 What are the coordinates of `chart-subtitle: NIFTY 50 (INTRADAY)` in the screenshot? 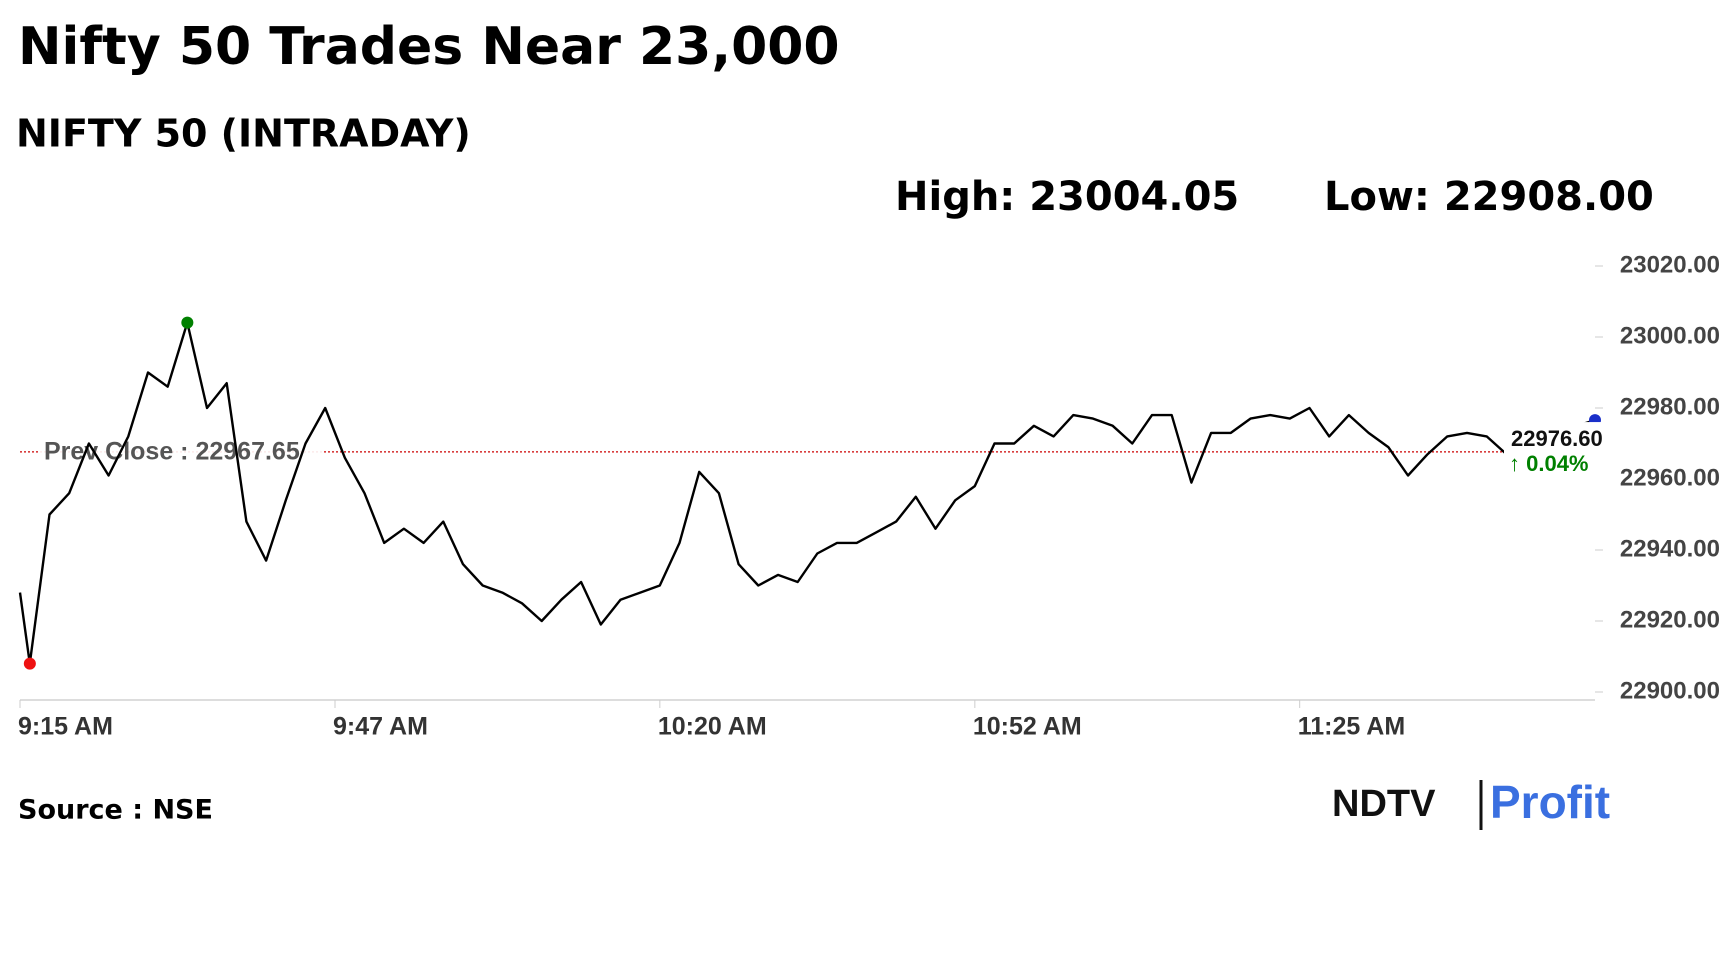 It's located at (243, 134).